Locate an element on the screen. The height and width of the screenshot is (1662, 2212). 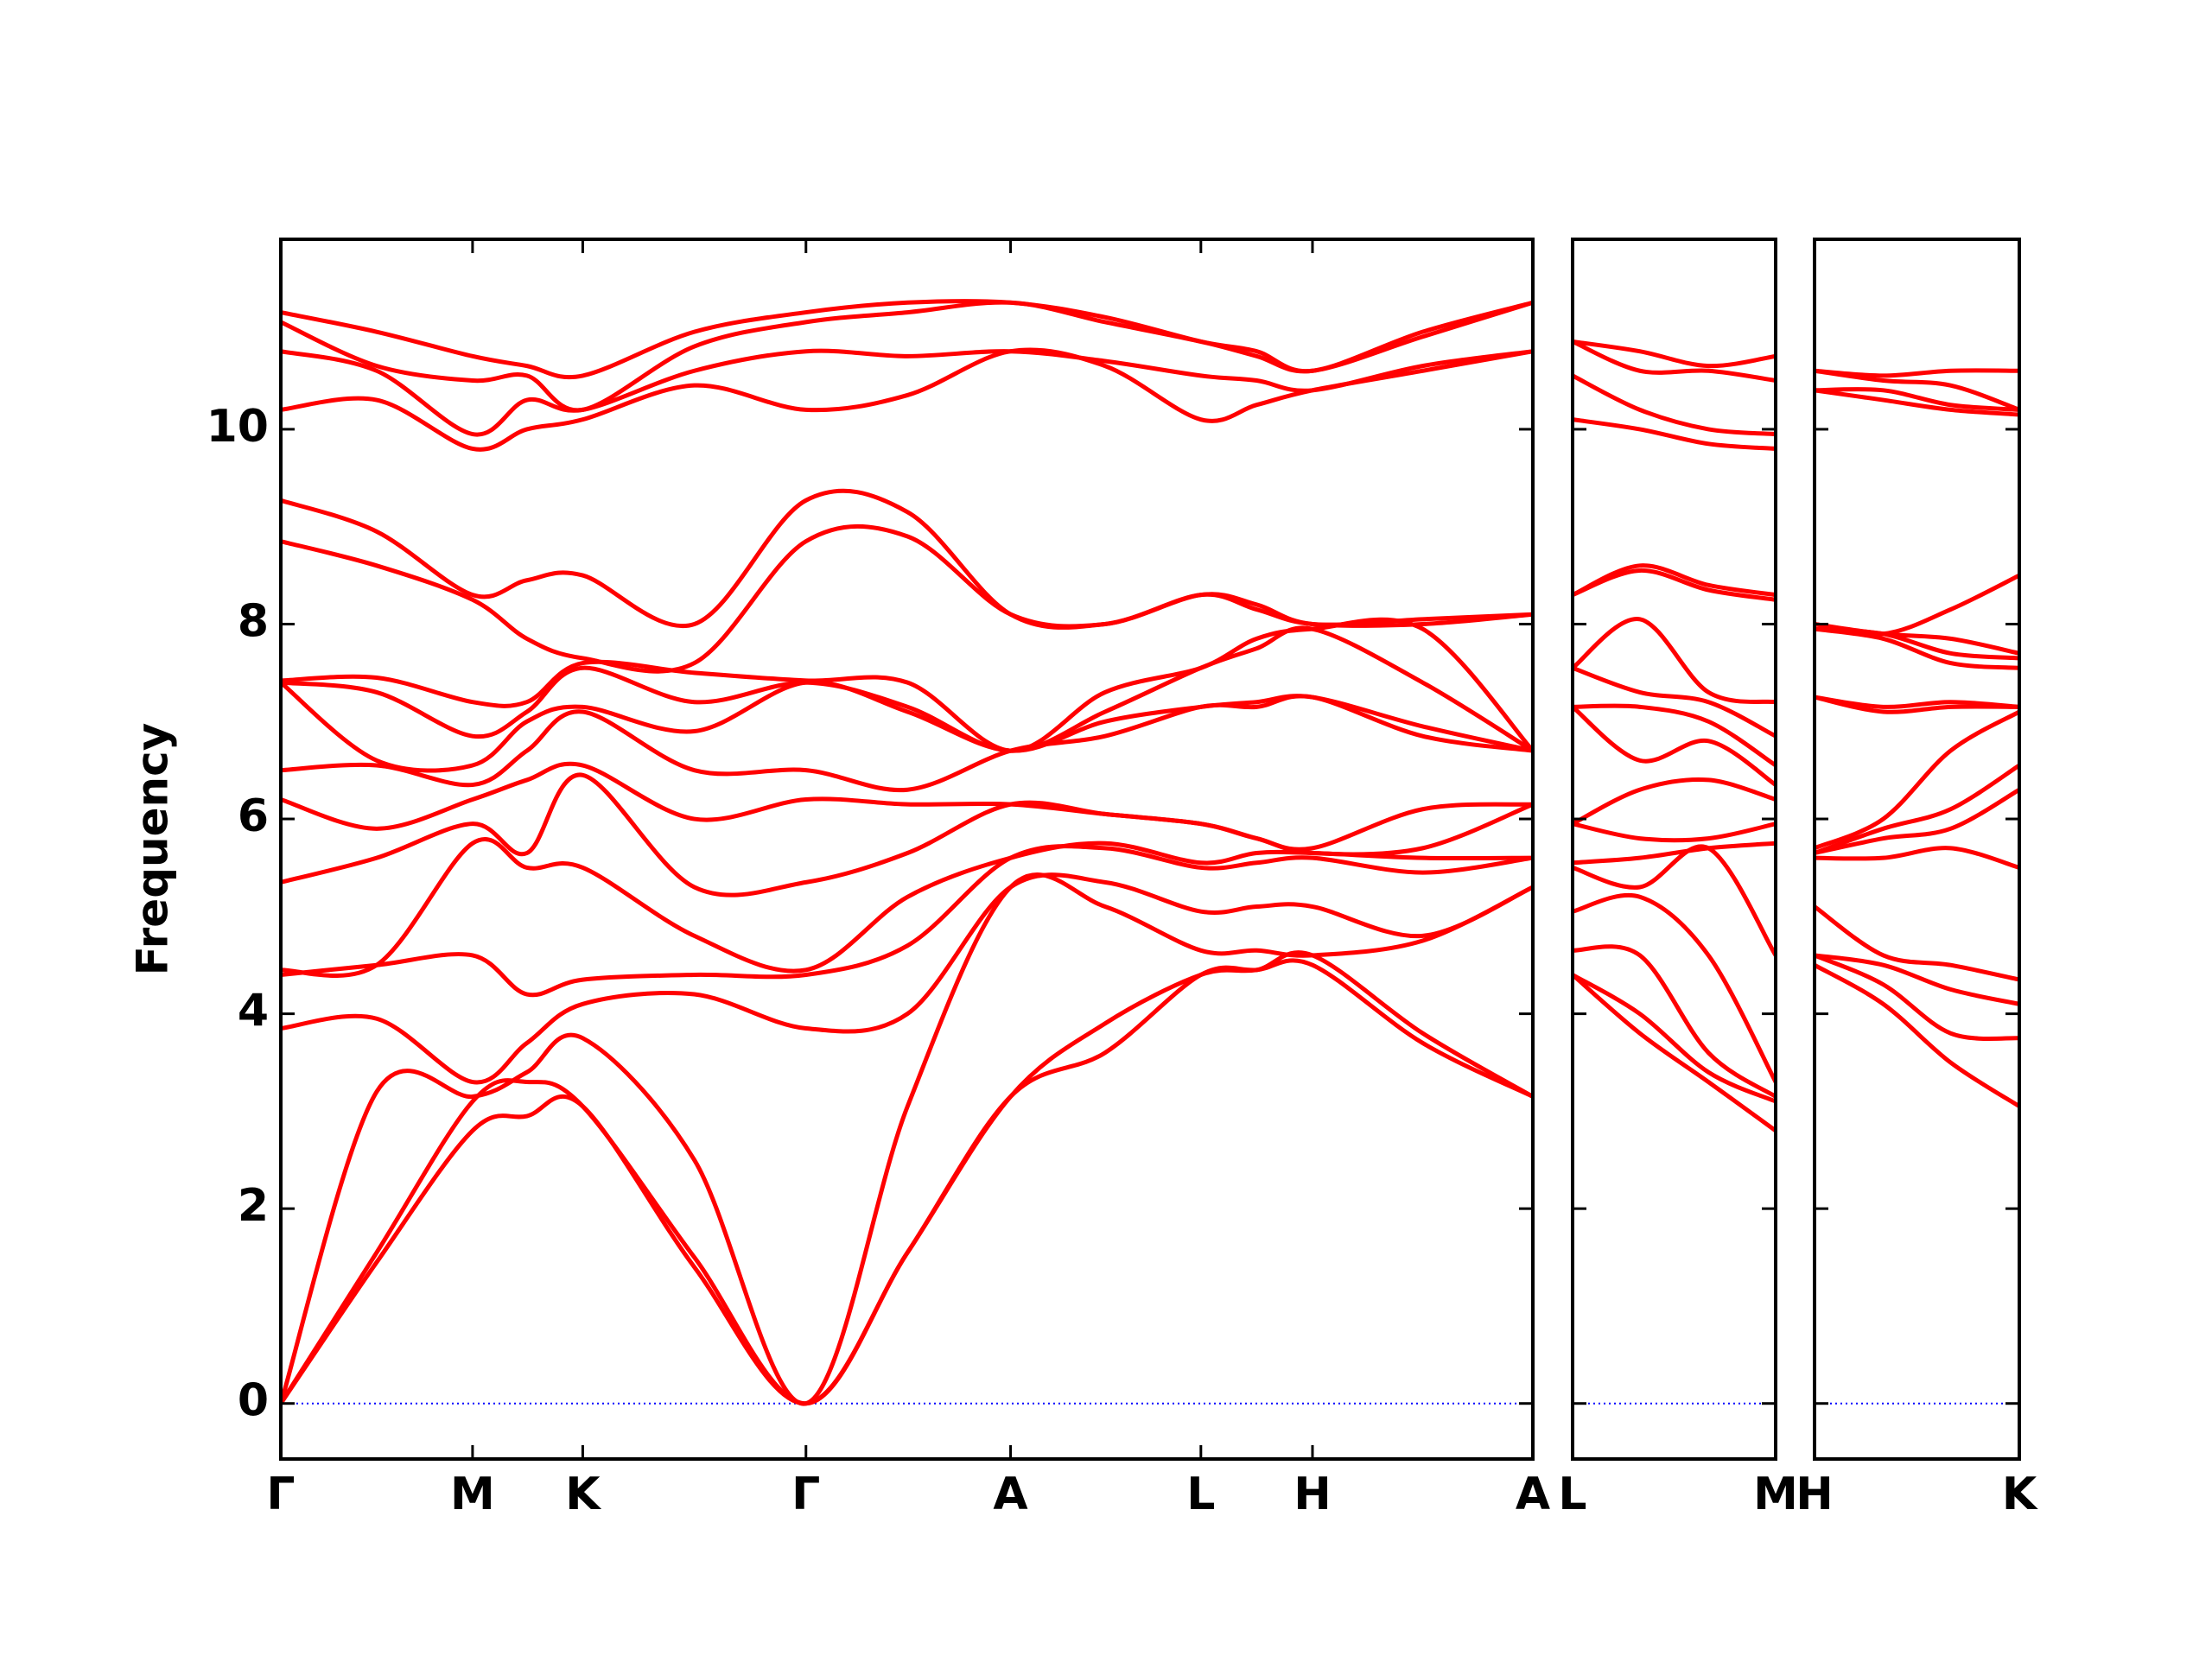
y-tick-label: 10 is located at coordinates (238, 427).